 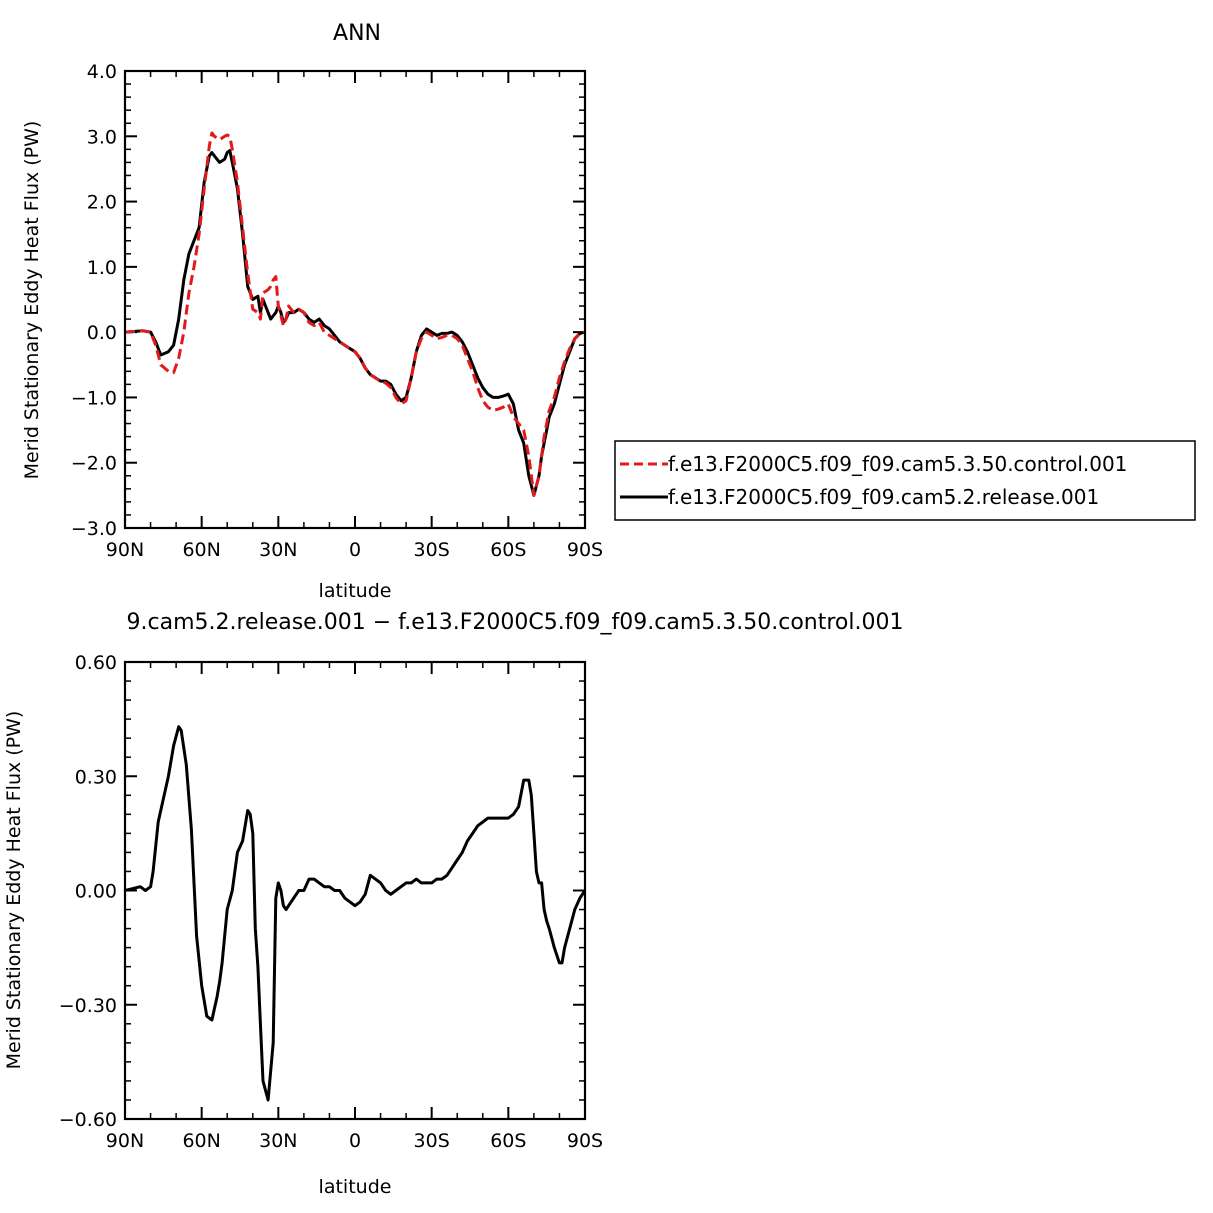 I want to click on bottom-y-axis-title: Merid Stationary Eddy Heat Flux (PW), so click(x=14, y=890).